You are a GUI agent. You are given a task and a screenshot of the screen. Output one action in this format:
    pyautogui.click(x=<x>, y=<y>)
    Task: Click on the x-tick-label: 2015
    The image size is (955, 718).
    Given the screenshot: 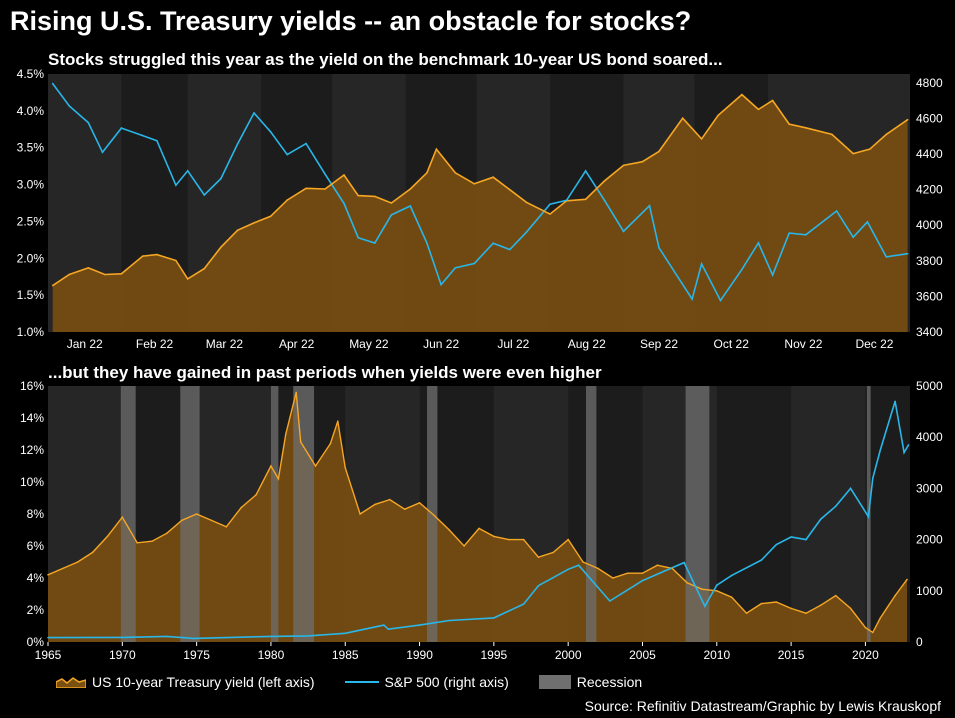 What is the action you would take?
    pyautogui.click(x=791, y=655)
    